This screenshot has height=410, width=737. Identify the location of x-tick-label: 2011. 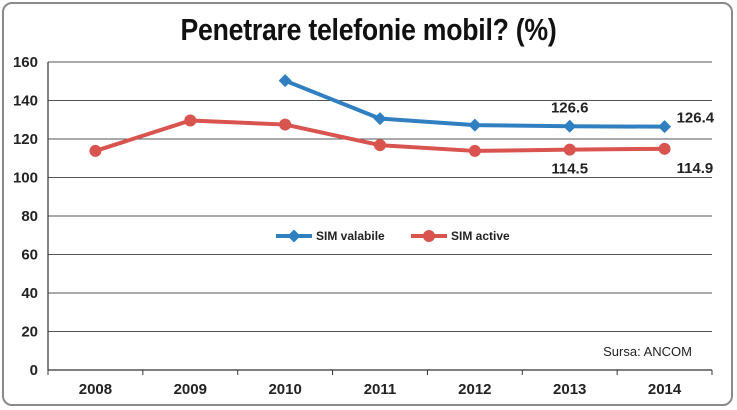
(380, 389).